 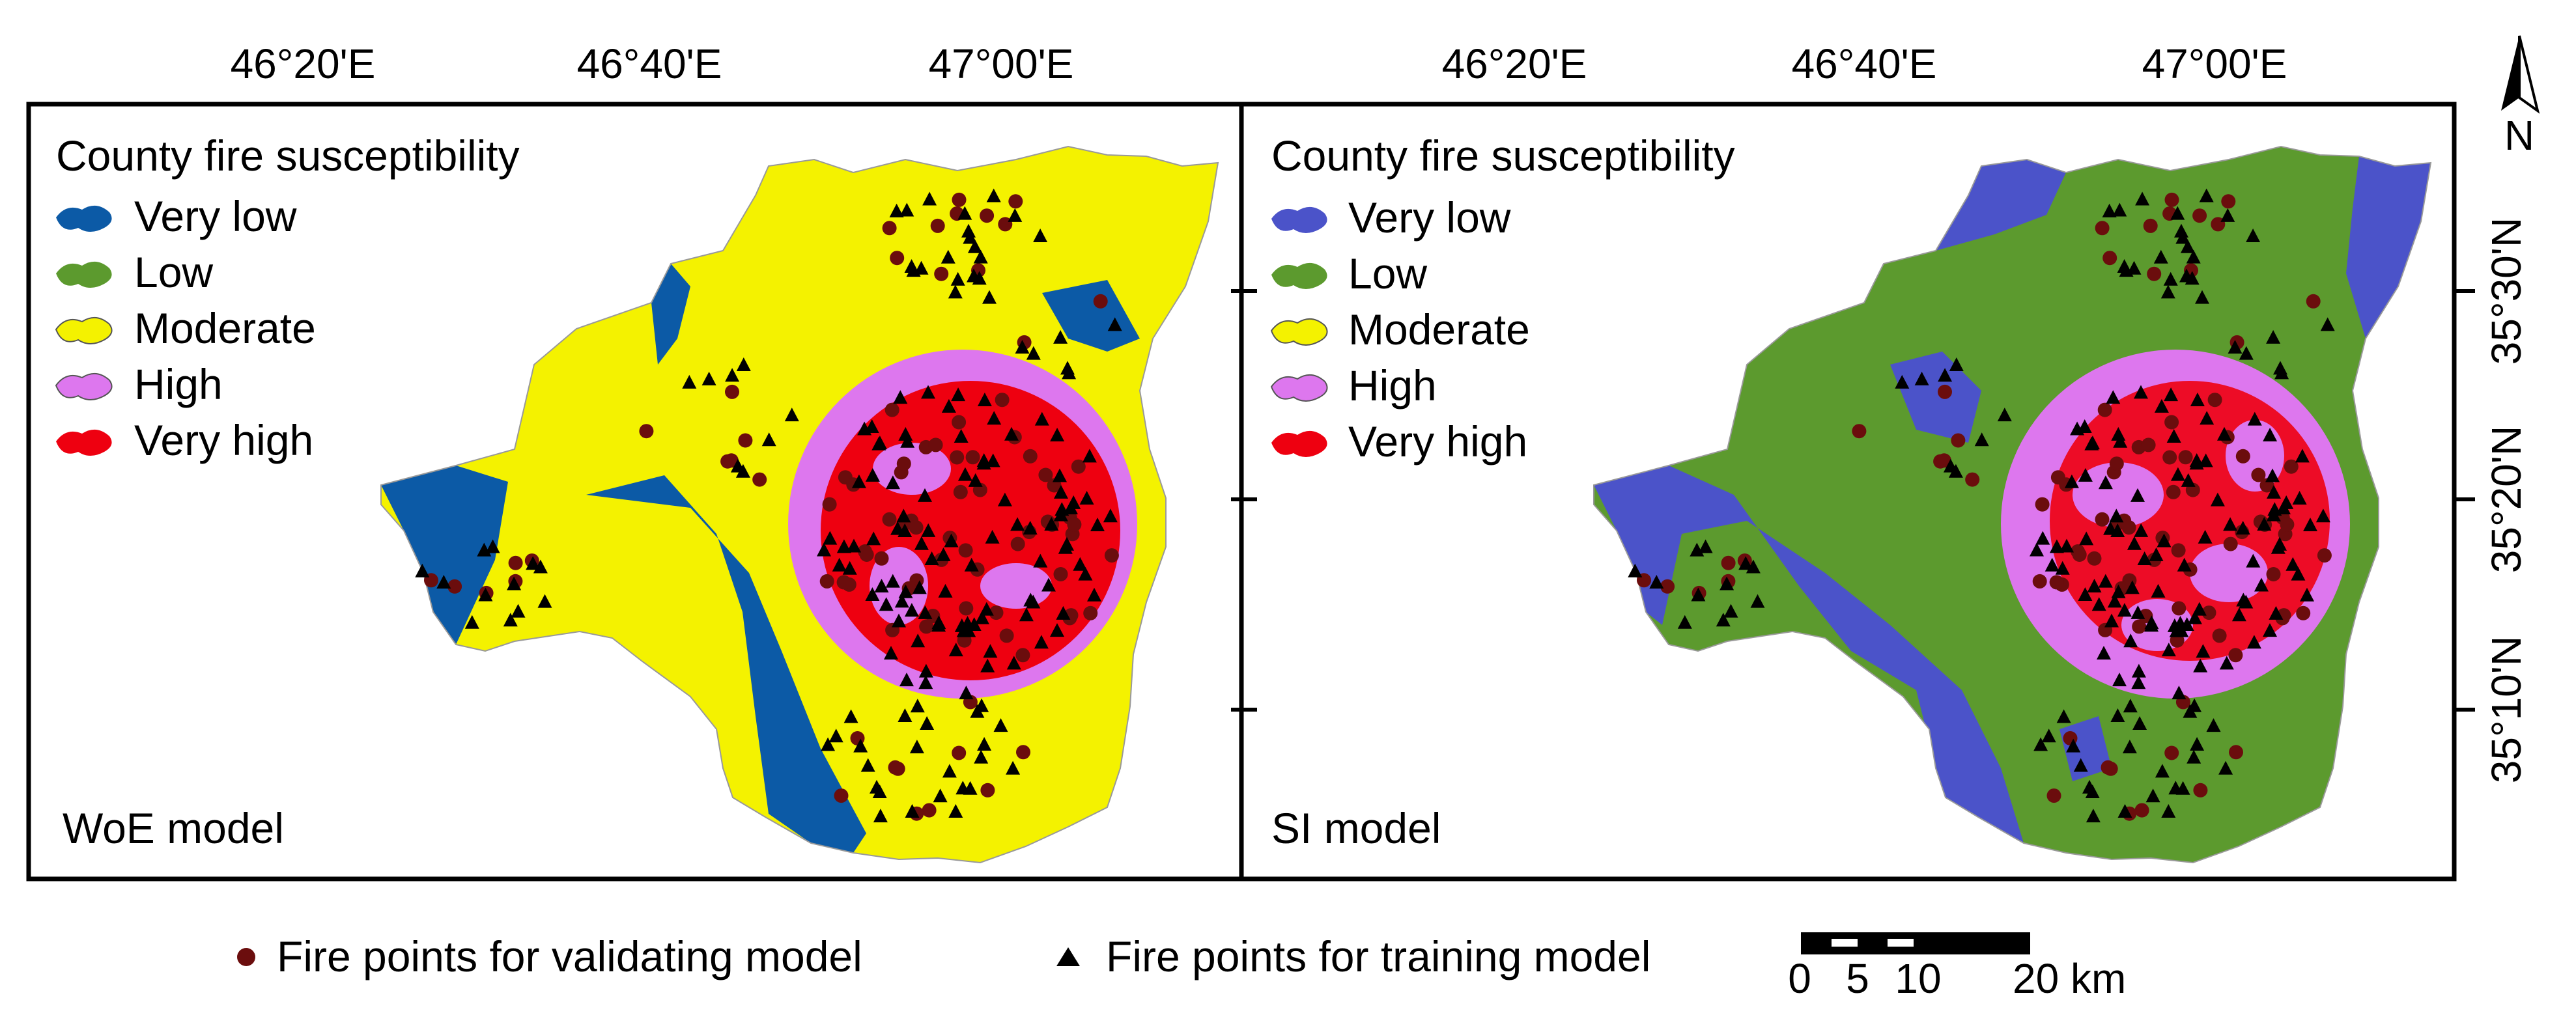 I want to click on scale-label-0: 0, so click(x=1799, y=978).